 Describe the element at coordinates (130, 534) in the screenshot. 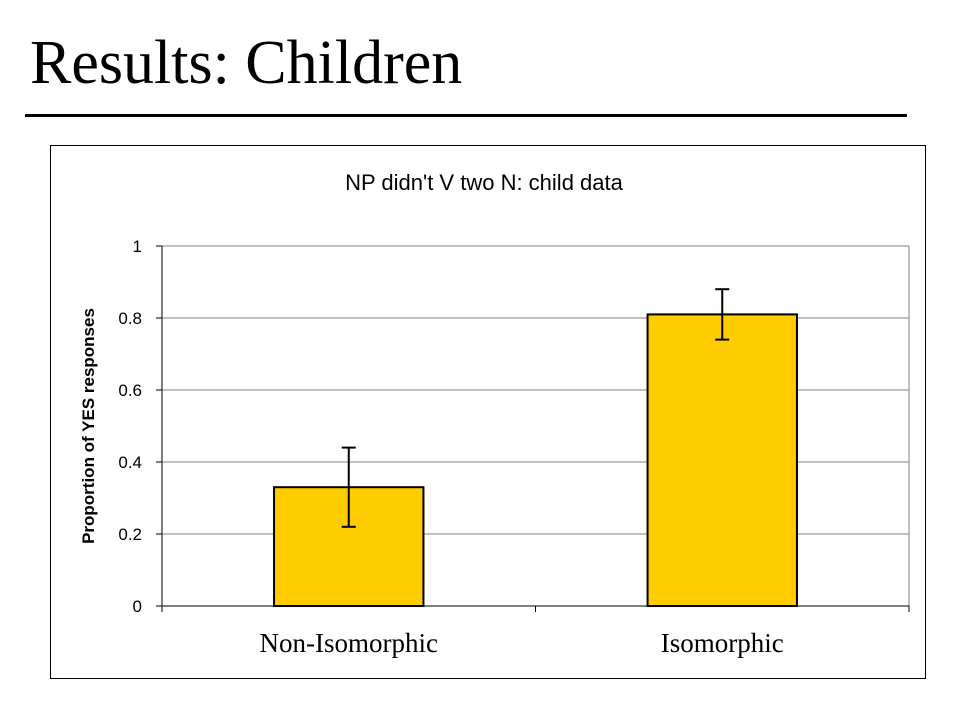

I see `y-tick-label: 0.2` at that location.